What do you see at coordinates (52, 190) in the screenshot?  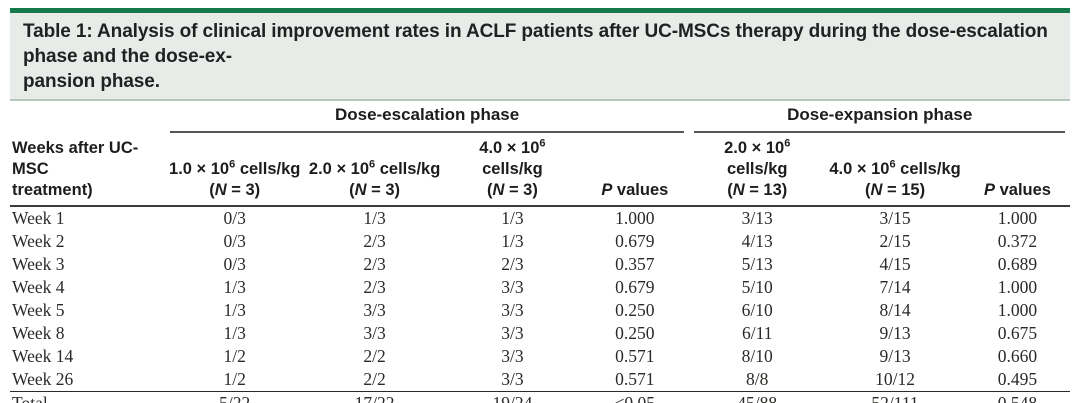 I see `weeks-header-line2: treatment)` at bounding box center [52, 190].